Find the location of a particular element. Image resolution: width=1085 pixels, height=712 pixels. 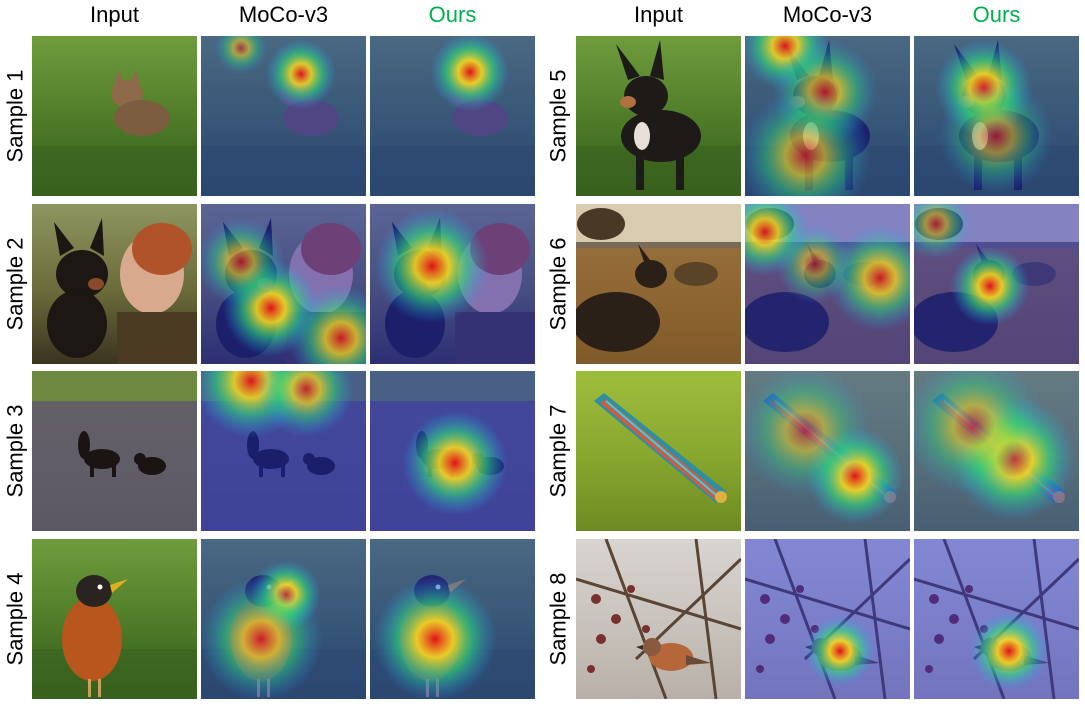

sample-2-input-image is located at coordinates (114, 284).